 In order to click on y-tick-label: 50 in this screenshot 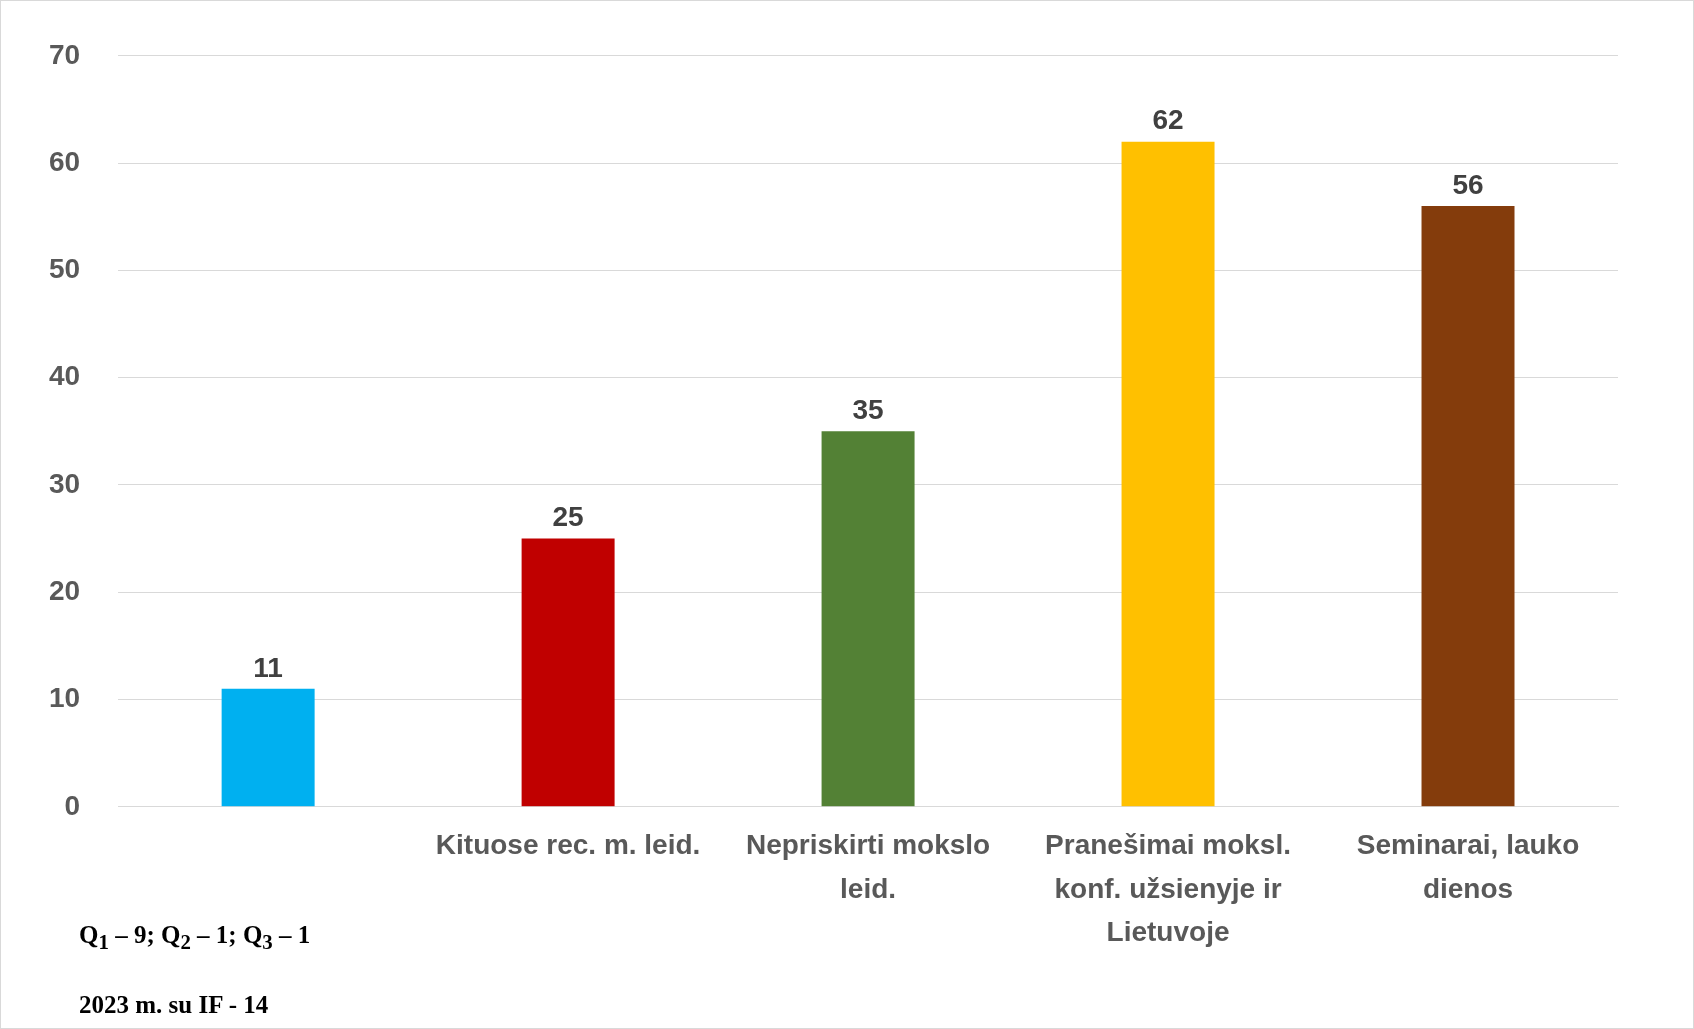, I will do `click(64, 269)`.